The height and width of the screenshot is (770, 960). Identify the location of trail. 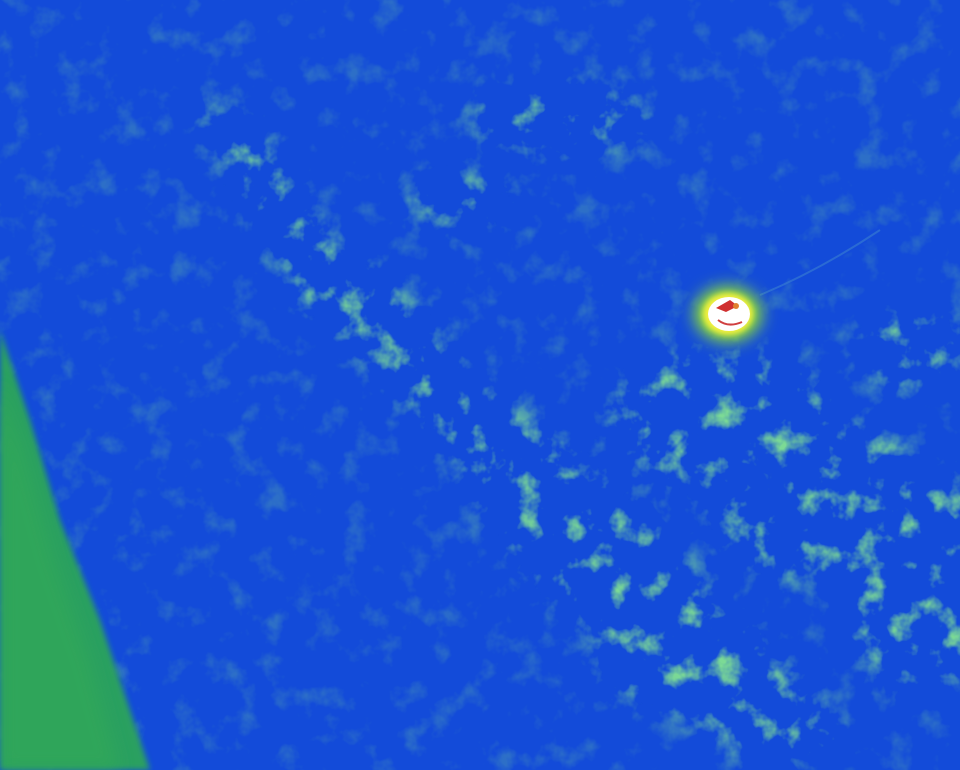
(820, 262).